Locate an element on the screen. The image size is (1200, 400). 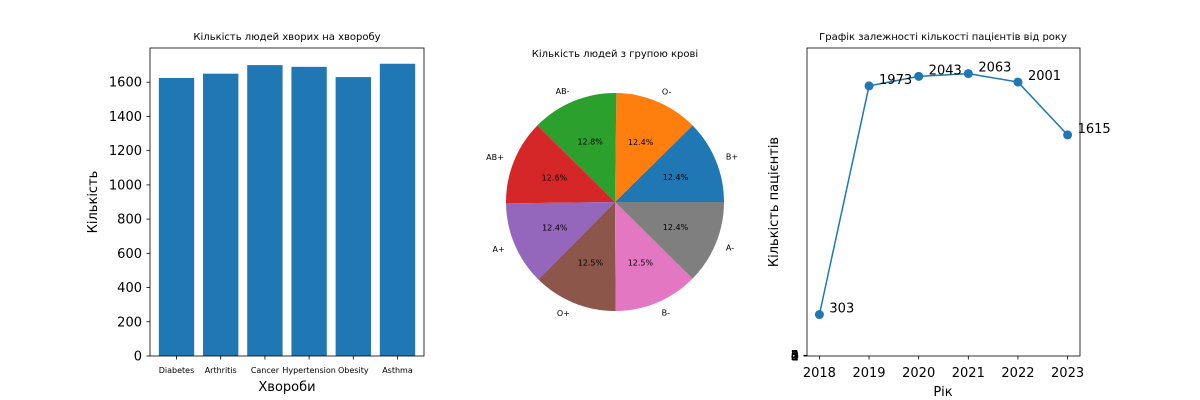
x-tick-label: 2022 is located at coordinates (1017, 373).